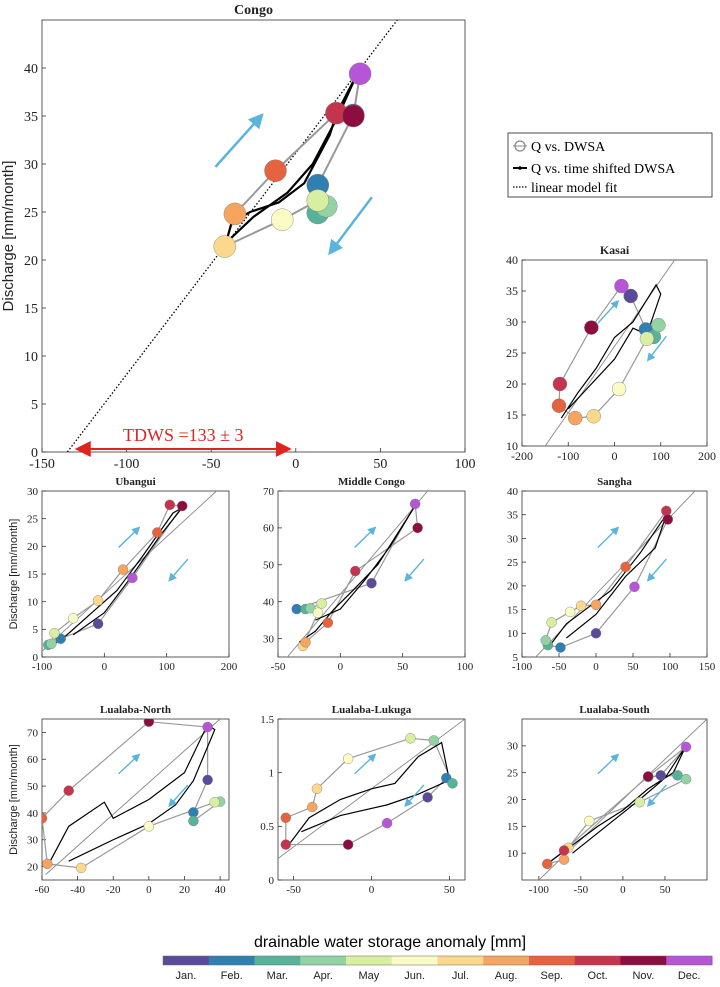  Describe the element at coordinates (574, 188) in the screenshot. I see `legend-entry-fit: linear model fit` at that location.